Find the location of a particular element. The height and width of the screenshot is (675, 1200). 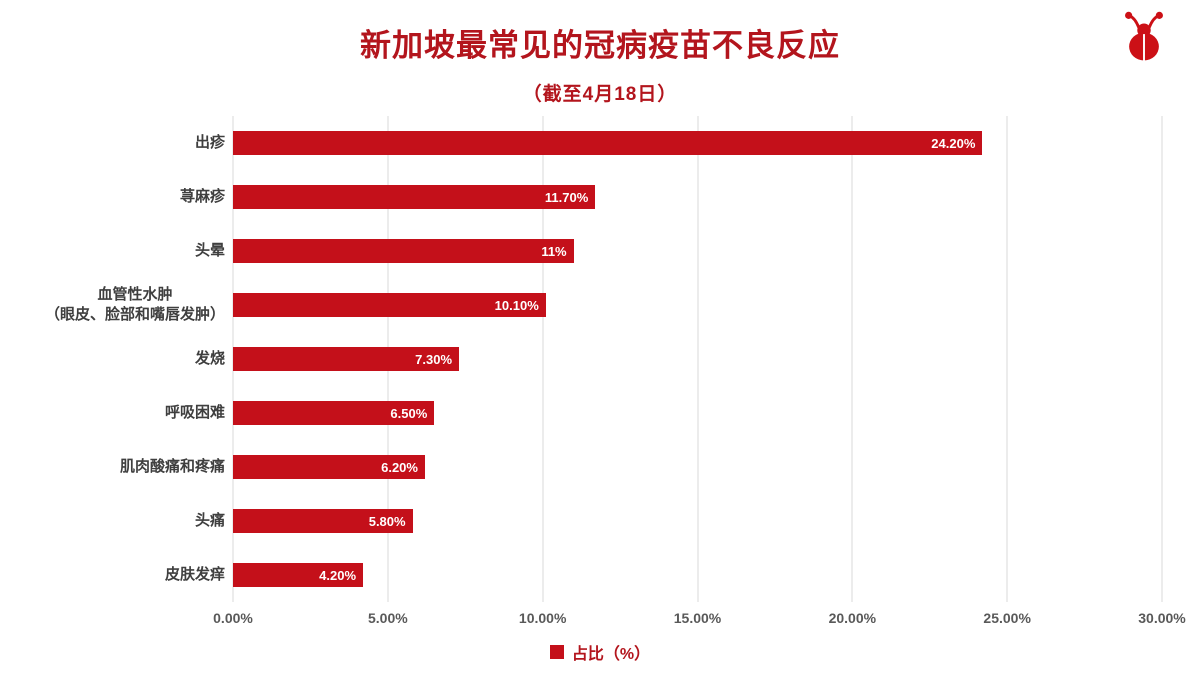

bar-value-label: 6.20% is located at coordinates (399, 467).